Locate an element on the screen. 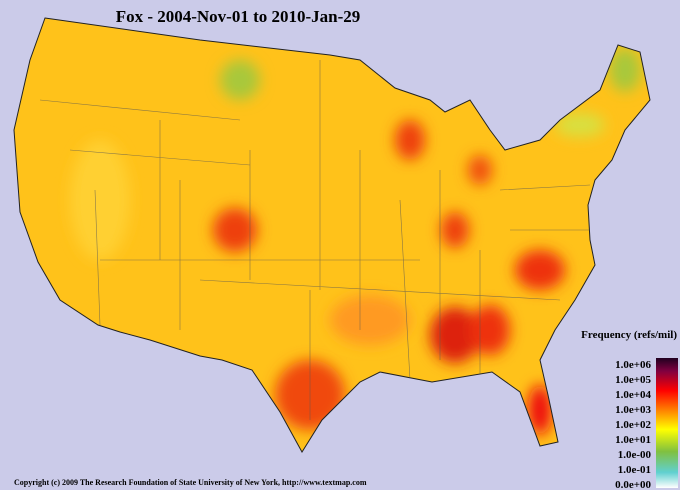 This screenshot has width=680, height=490. legend-label: 1.0e+04 is located at coordinates (633, 395).